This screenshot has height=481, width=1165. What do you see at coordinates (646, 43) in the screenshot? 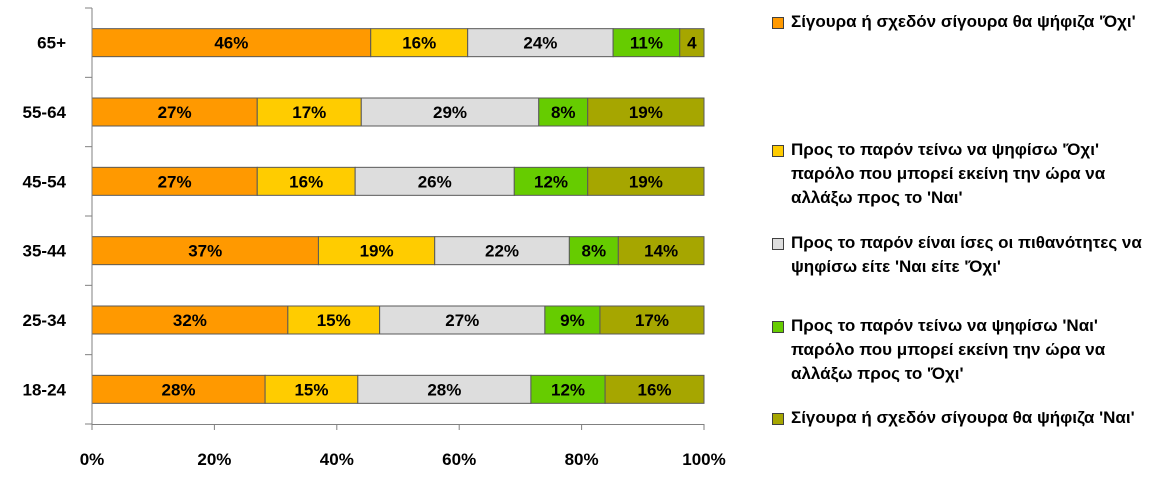
I see `bar-data-label: 11%` at bounding box center [646, 43].